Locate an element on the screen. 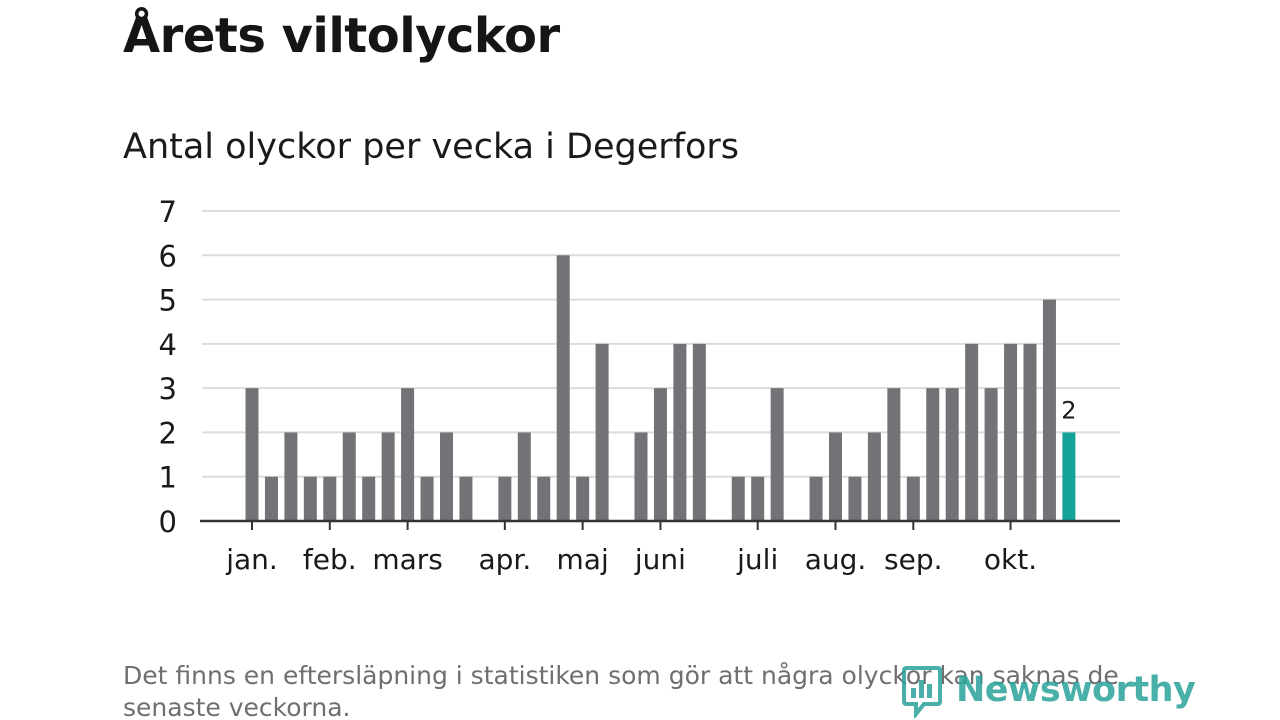 This screenshot has width=1280, height=720. highlight-value-label: 2 is located at coordinates (1068, 410).